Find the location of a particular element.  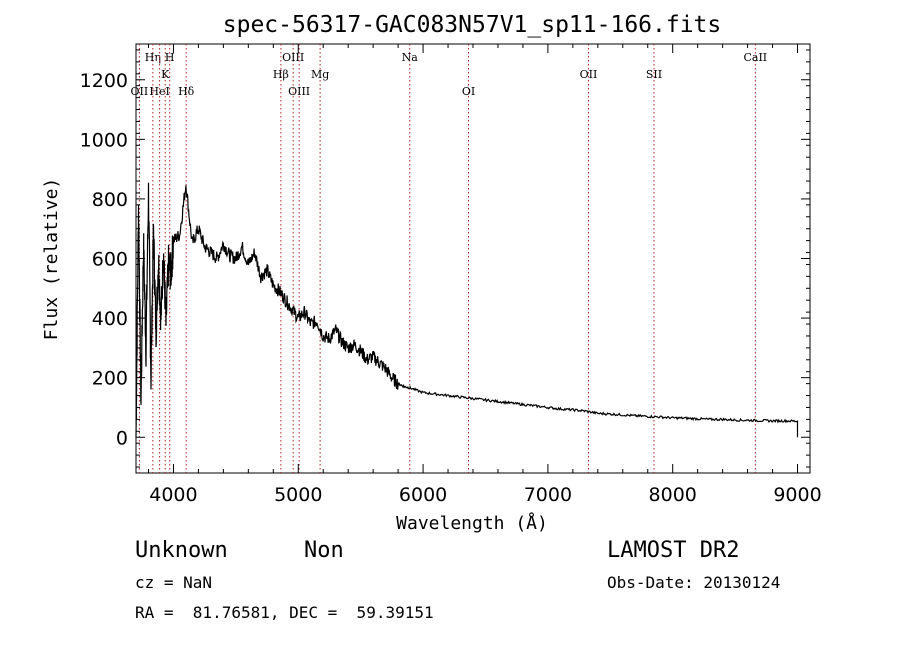

object-subclass: Non is located at coordinates (324, 550).